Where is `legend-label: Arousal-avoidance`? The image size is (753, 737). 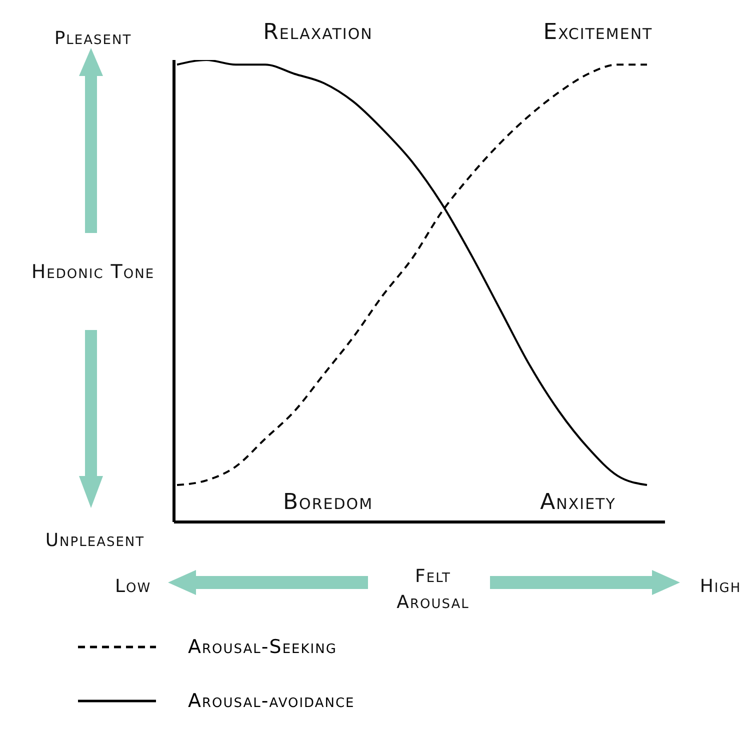 legend-label: Arousal-avoidance is located at coordinates (271, 701).